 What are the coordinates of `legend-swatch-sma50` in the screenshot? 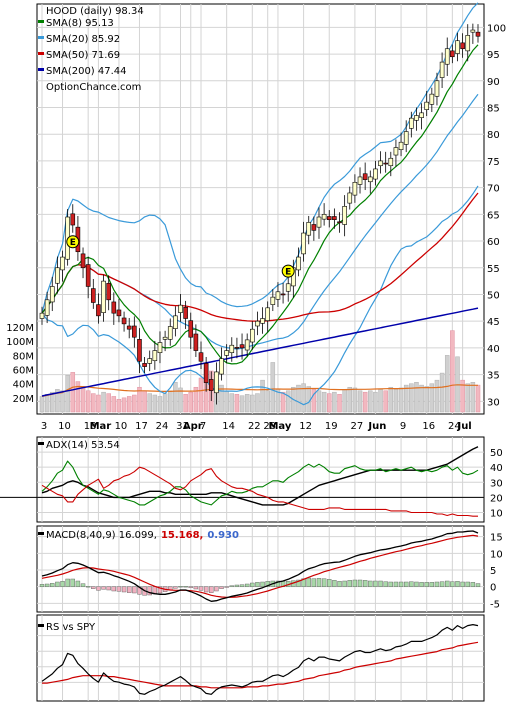 It's located at (41, 53).